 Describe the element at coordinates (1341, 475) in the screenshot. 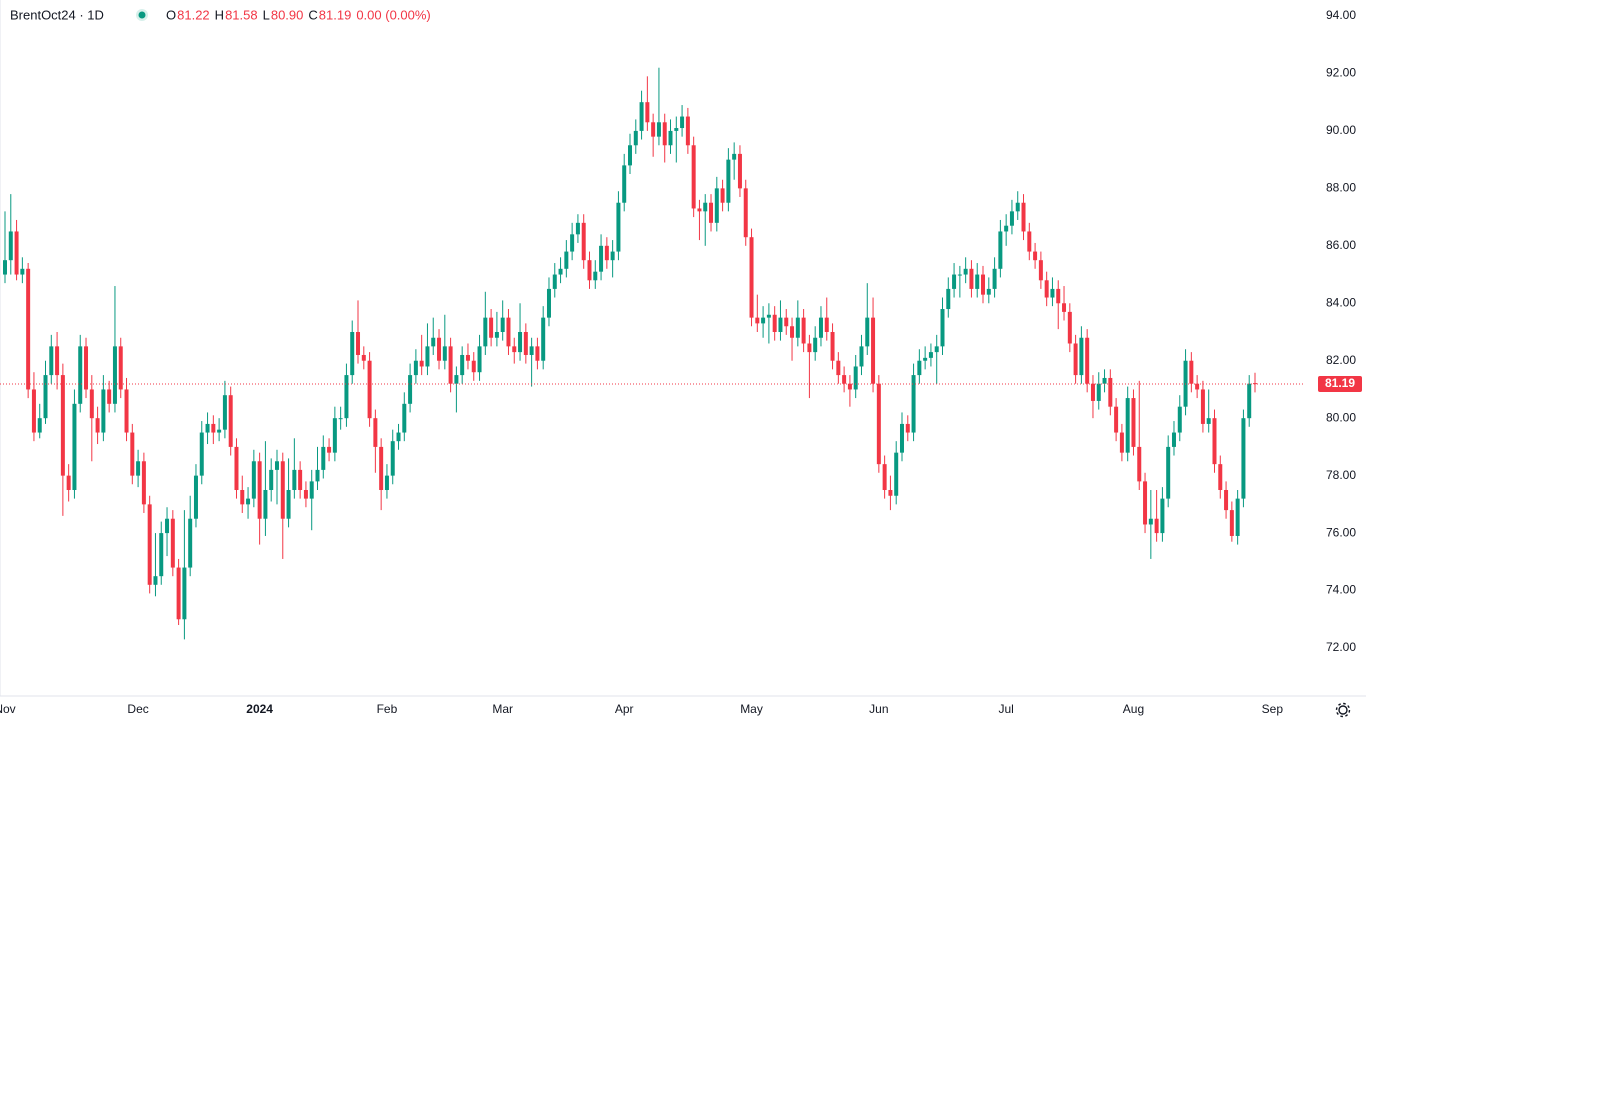

I see `y-tick-label: 78.00` at that location.